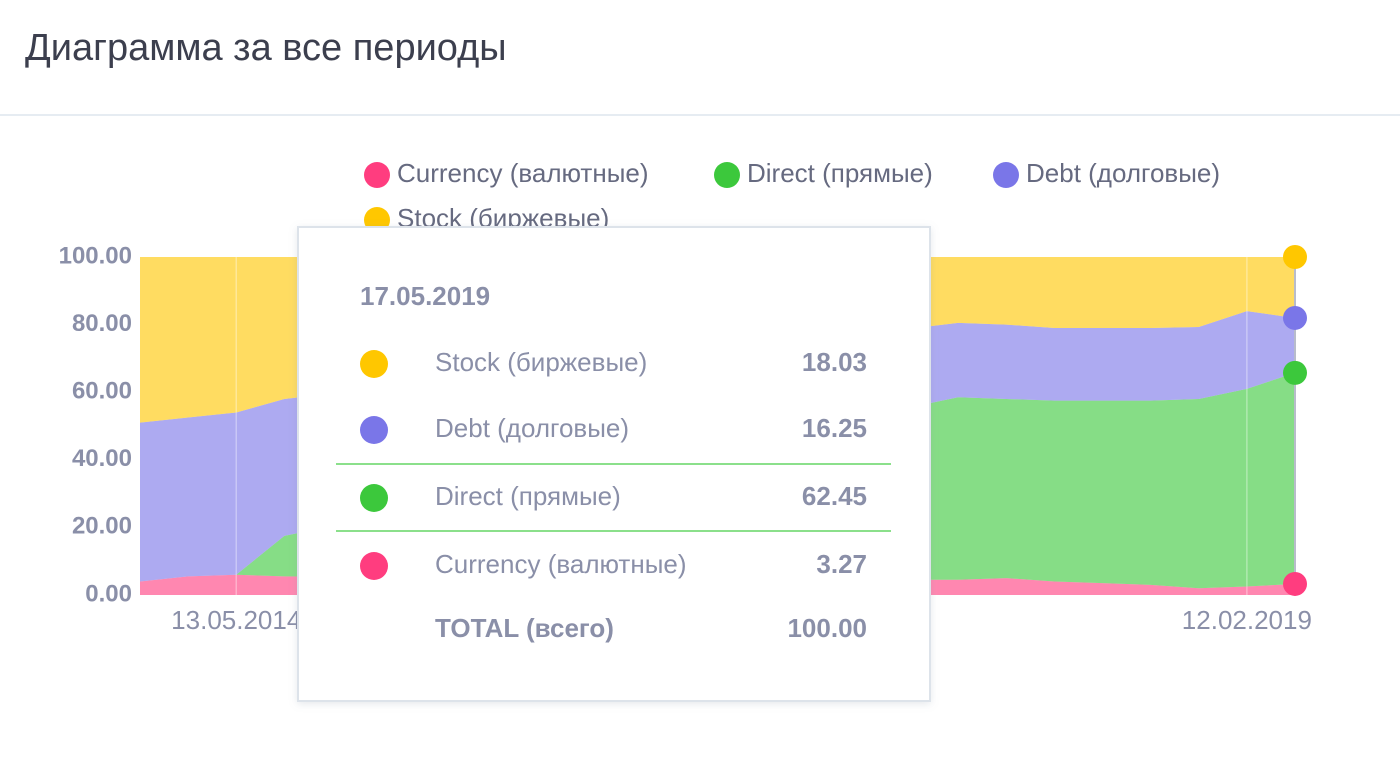  Describe the element at coordinates (523, 173) in the screenshot. I see `legend-label: Currency (валютные)` at that location.